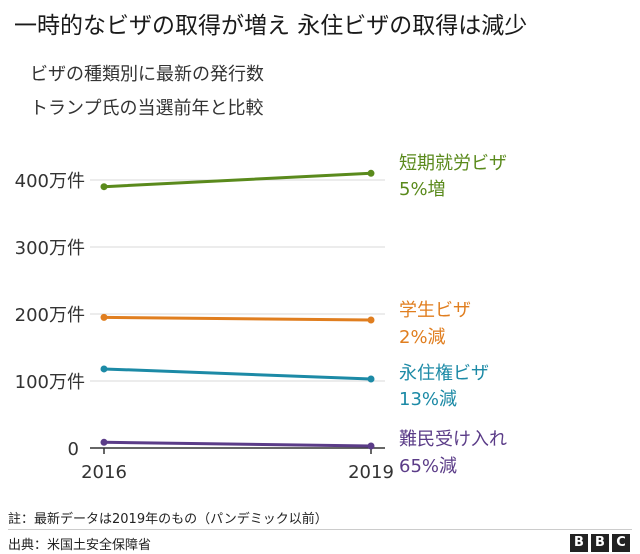  I want to click on x-tick-label: 2019, so click(371, 472).